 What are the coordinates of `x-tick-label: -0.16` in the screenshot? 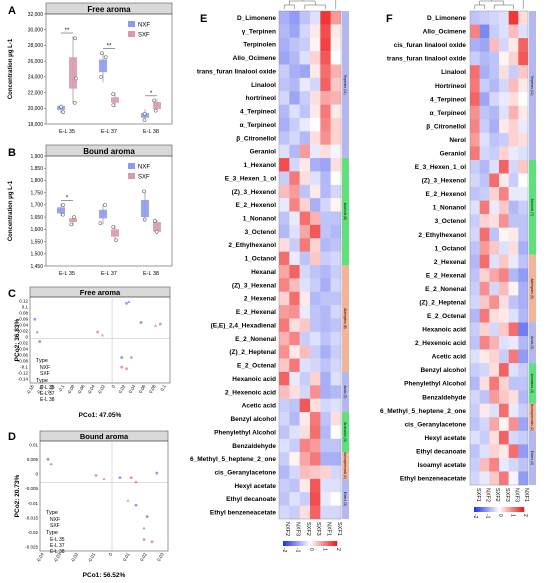 It's located at (30, 390).